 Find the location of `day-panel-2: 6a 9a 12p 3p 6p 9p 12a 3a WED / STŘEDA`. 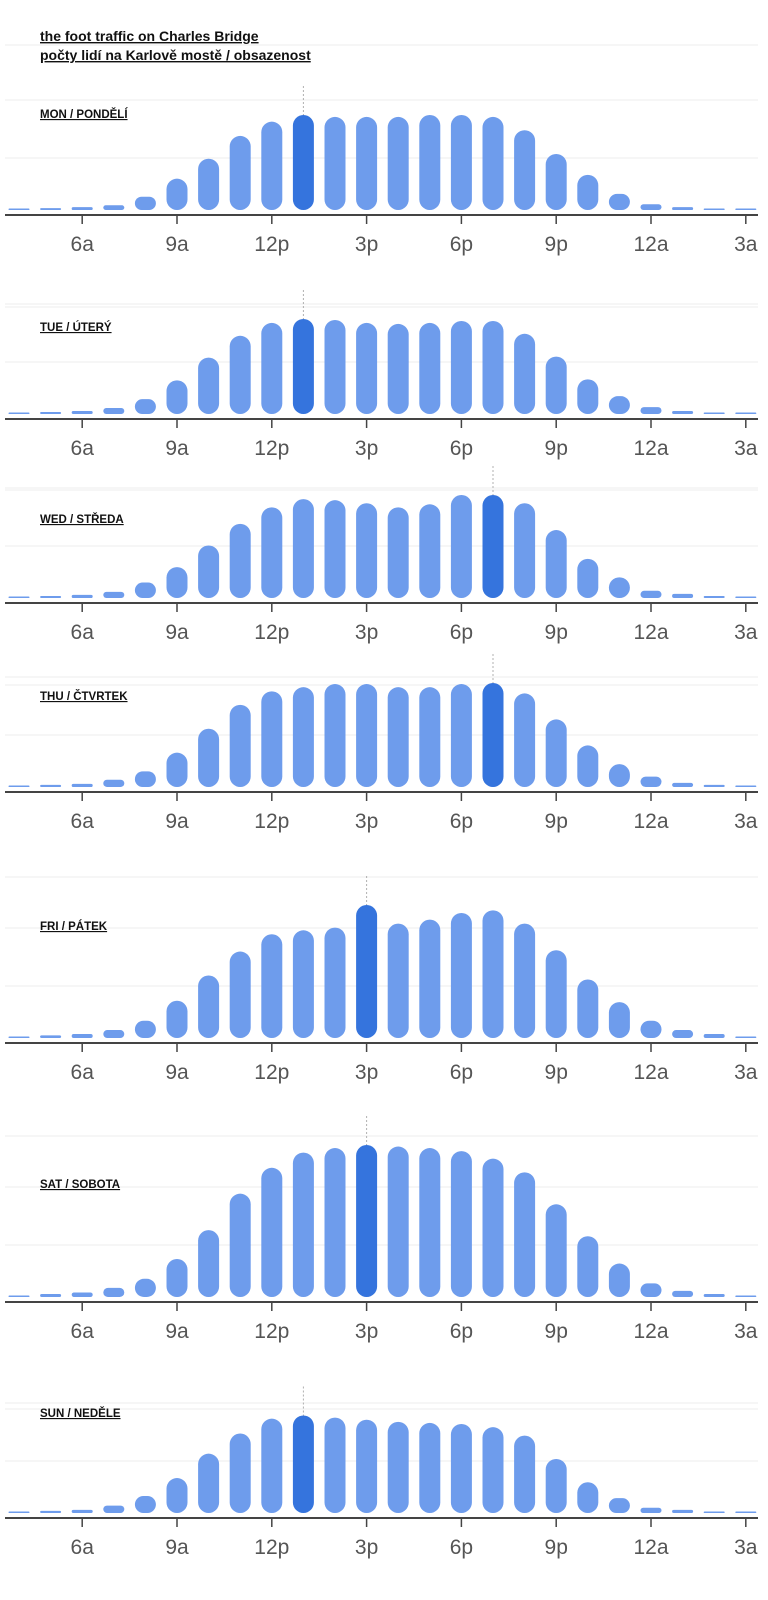

day-panel-2: 6a 9a 12p 3p 6p 9p 12a 3a WED / STŘEDA is located at coordinates (381, 555).